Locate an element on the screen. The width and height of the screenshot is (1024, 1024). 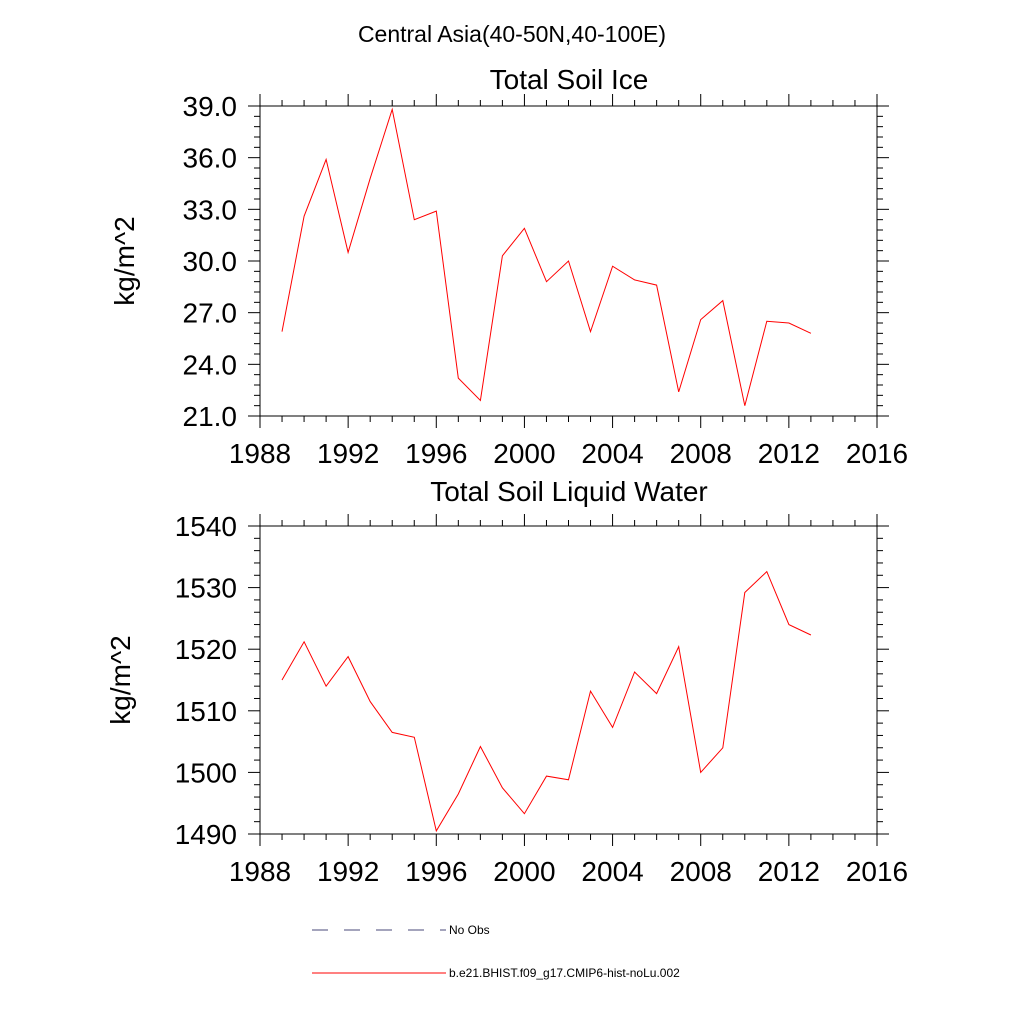
y-tick-labels: 21.0 24.0 27.0 30.0 33.0 36.0 39.0 is located at coordinates (210, 261).